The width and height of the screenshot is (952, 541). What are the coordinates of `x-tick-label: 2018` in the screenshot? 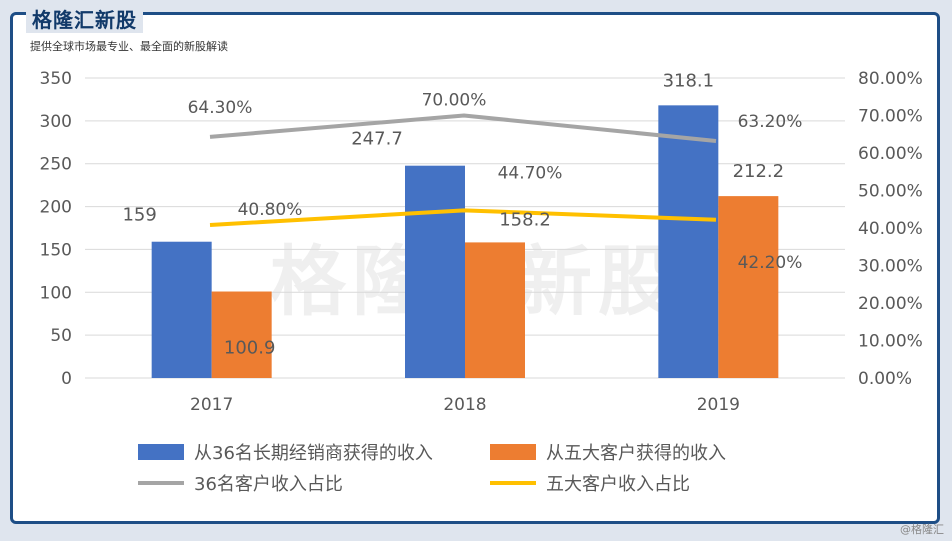 It's located at (464, 405).